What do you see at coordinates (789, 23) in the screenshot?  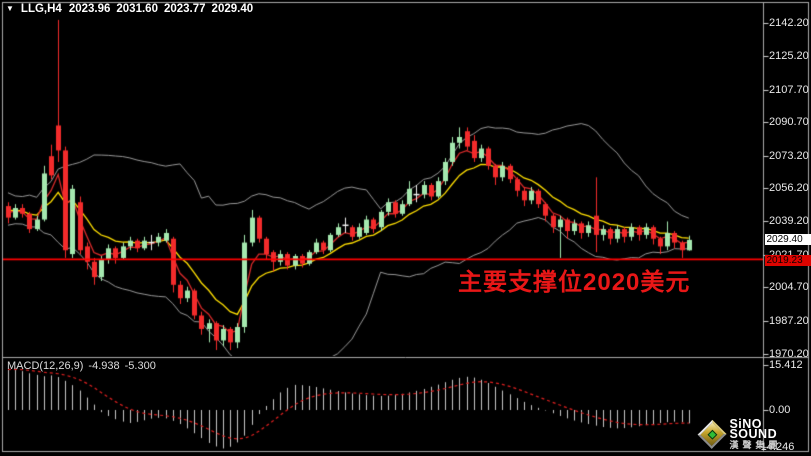 I see `price-tick-label: 2142.20` at bounding box center [789, 23].